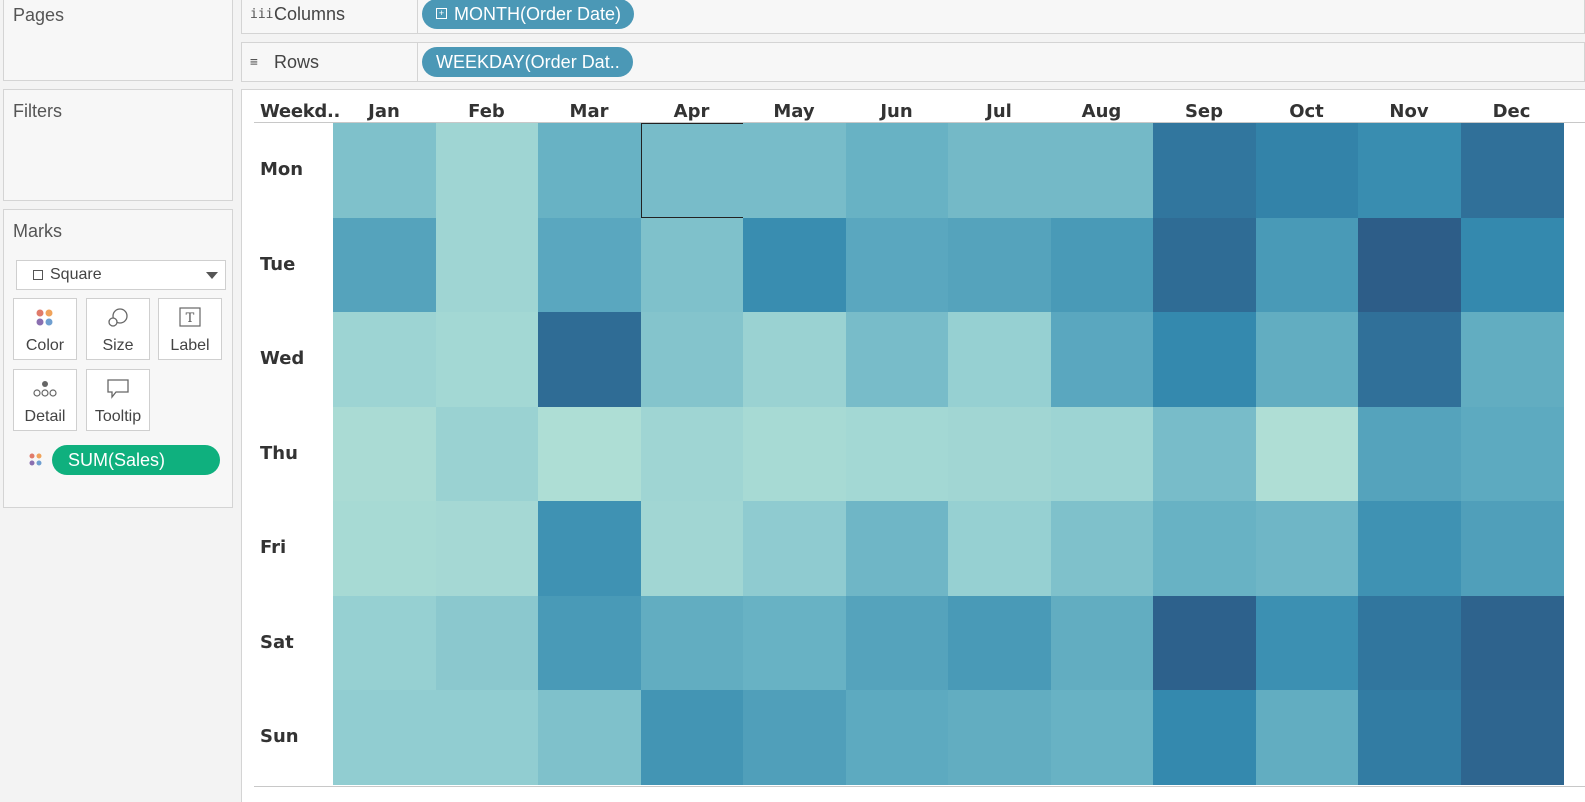  I want to click on heatmap-cell-tue-jan, so click(385, 265).